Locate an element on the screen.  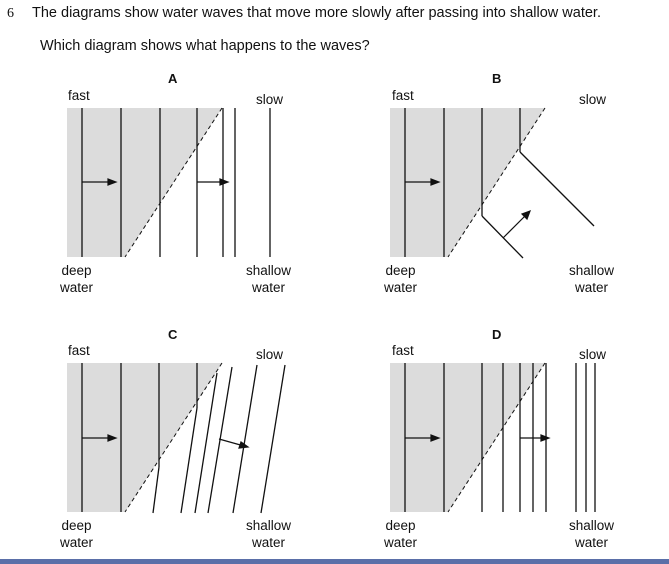
diagram-c-deep-label: deep water is located at coordinates (77, 534).